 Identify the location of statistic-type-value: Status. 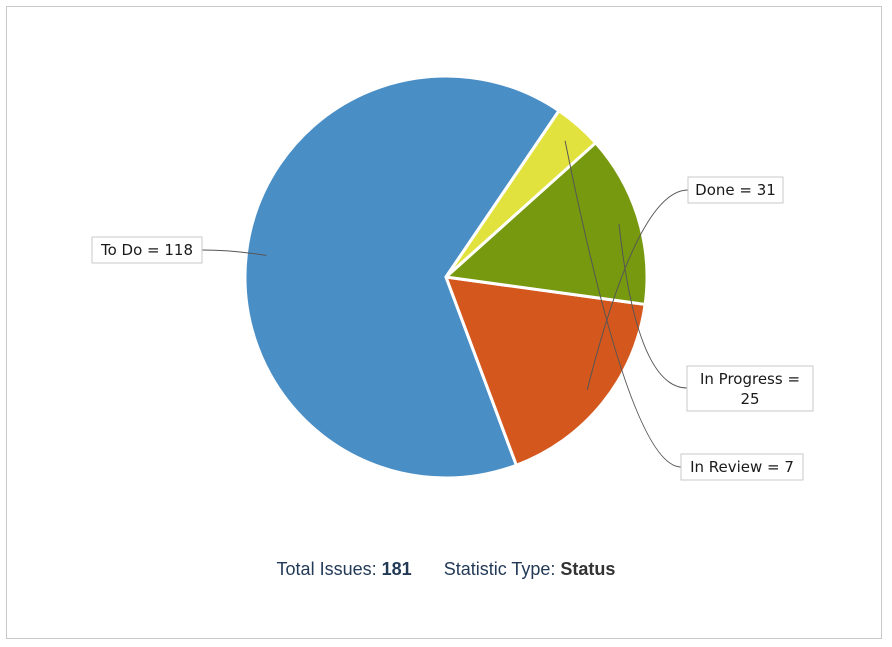
(588, 569).